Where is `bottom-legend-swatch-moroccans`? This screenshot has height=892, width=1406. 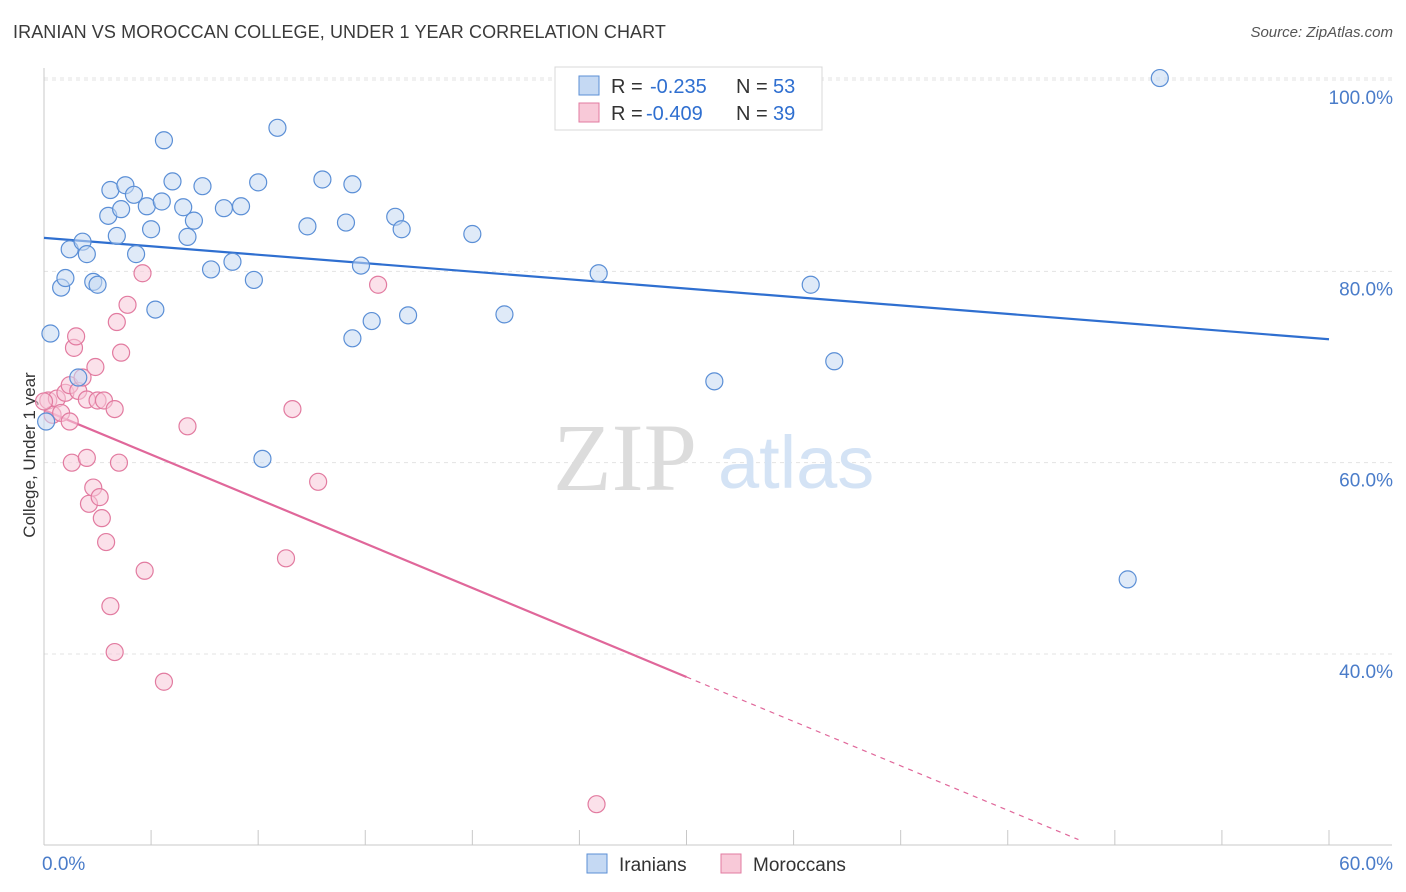
bottom-legend-swatch-moroccans is located at coordinates (731, 863).